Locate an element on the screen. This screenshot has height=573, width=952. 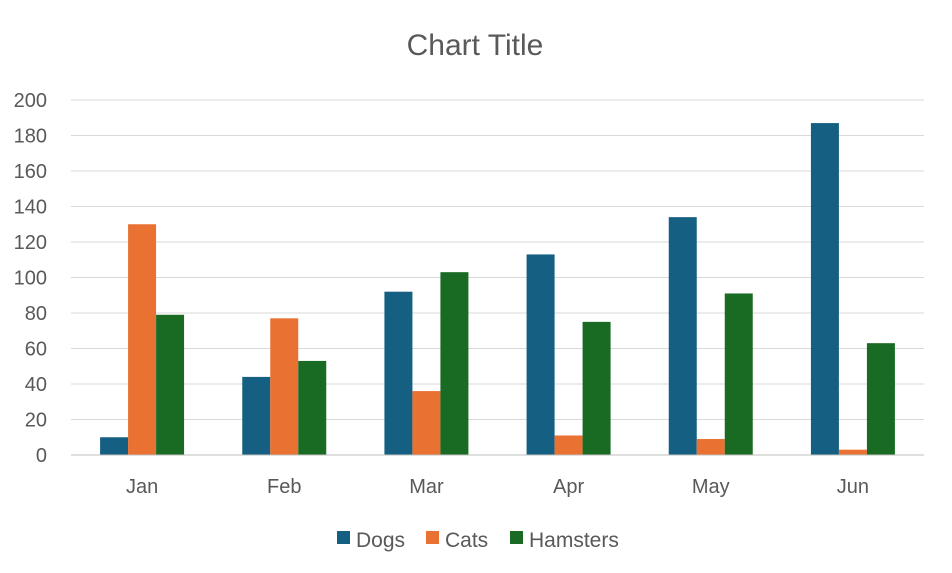
legend-label-hamsters: Hamsters is located at coordinates (574, 540).